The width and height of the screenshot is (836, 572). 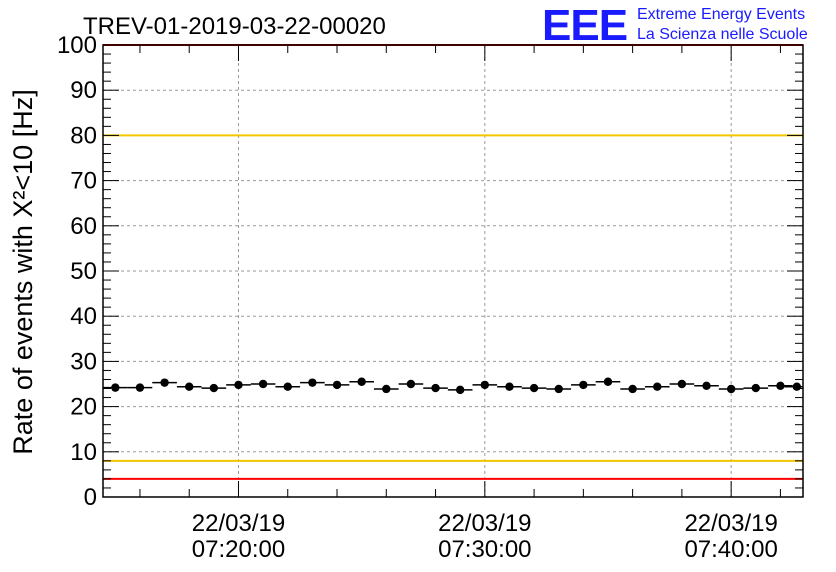 I want to click on x-tick-time: 07:40:00, so click(x=730, y=549).